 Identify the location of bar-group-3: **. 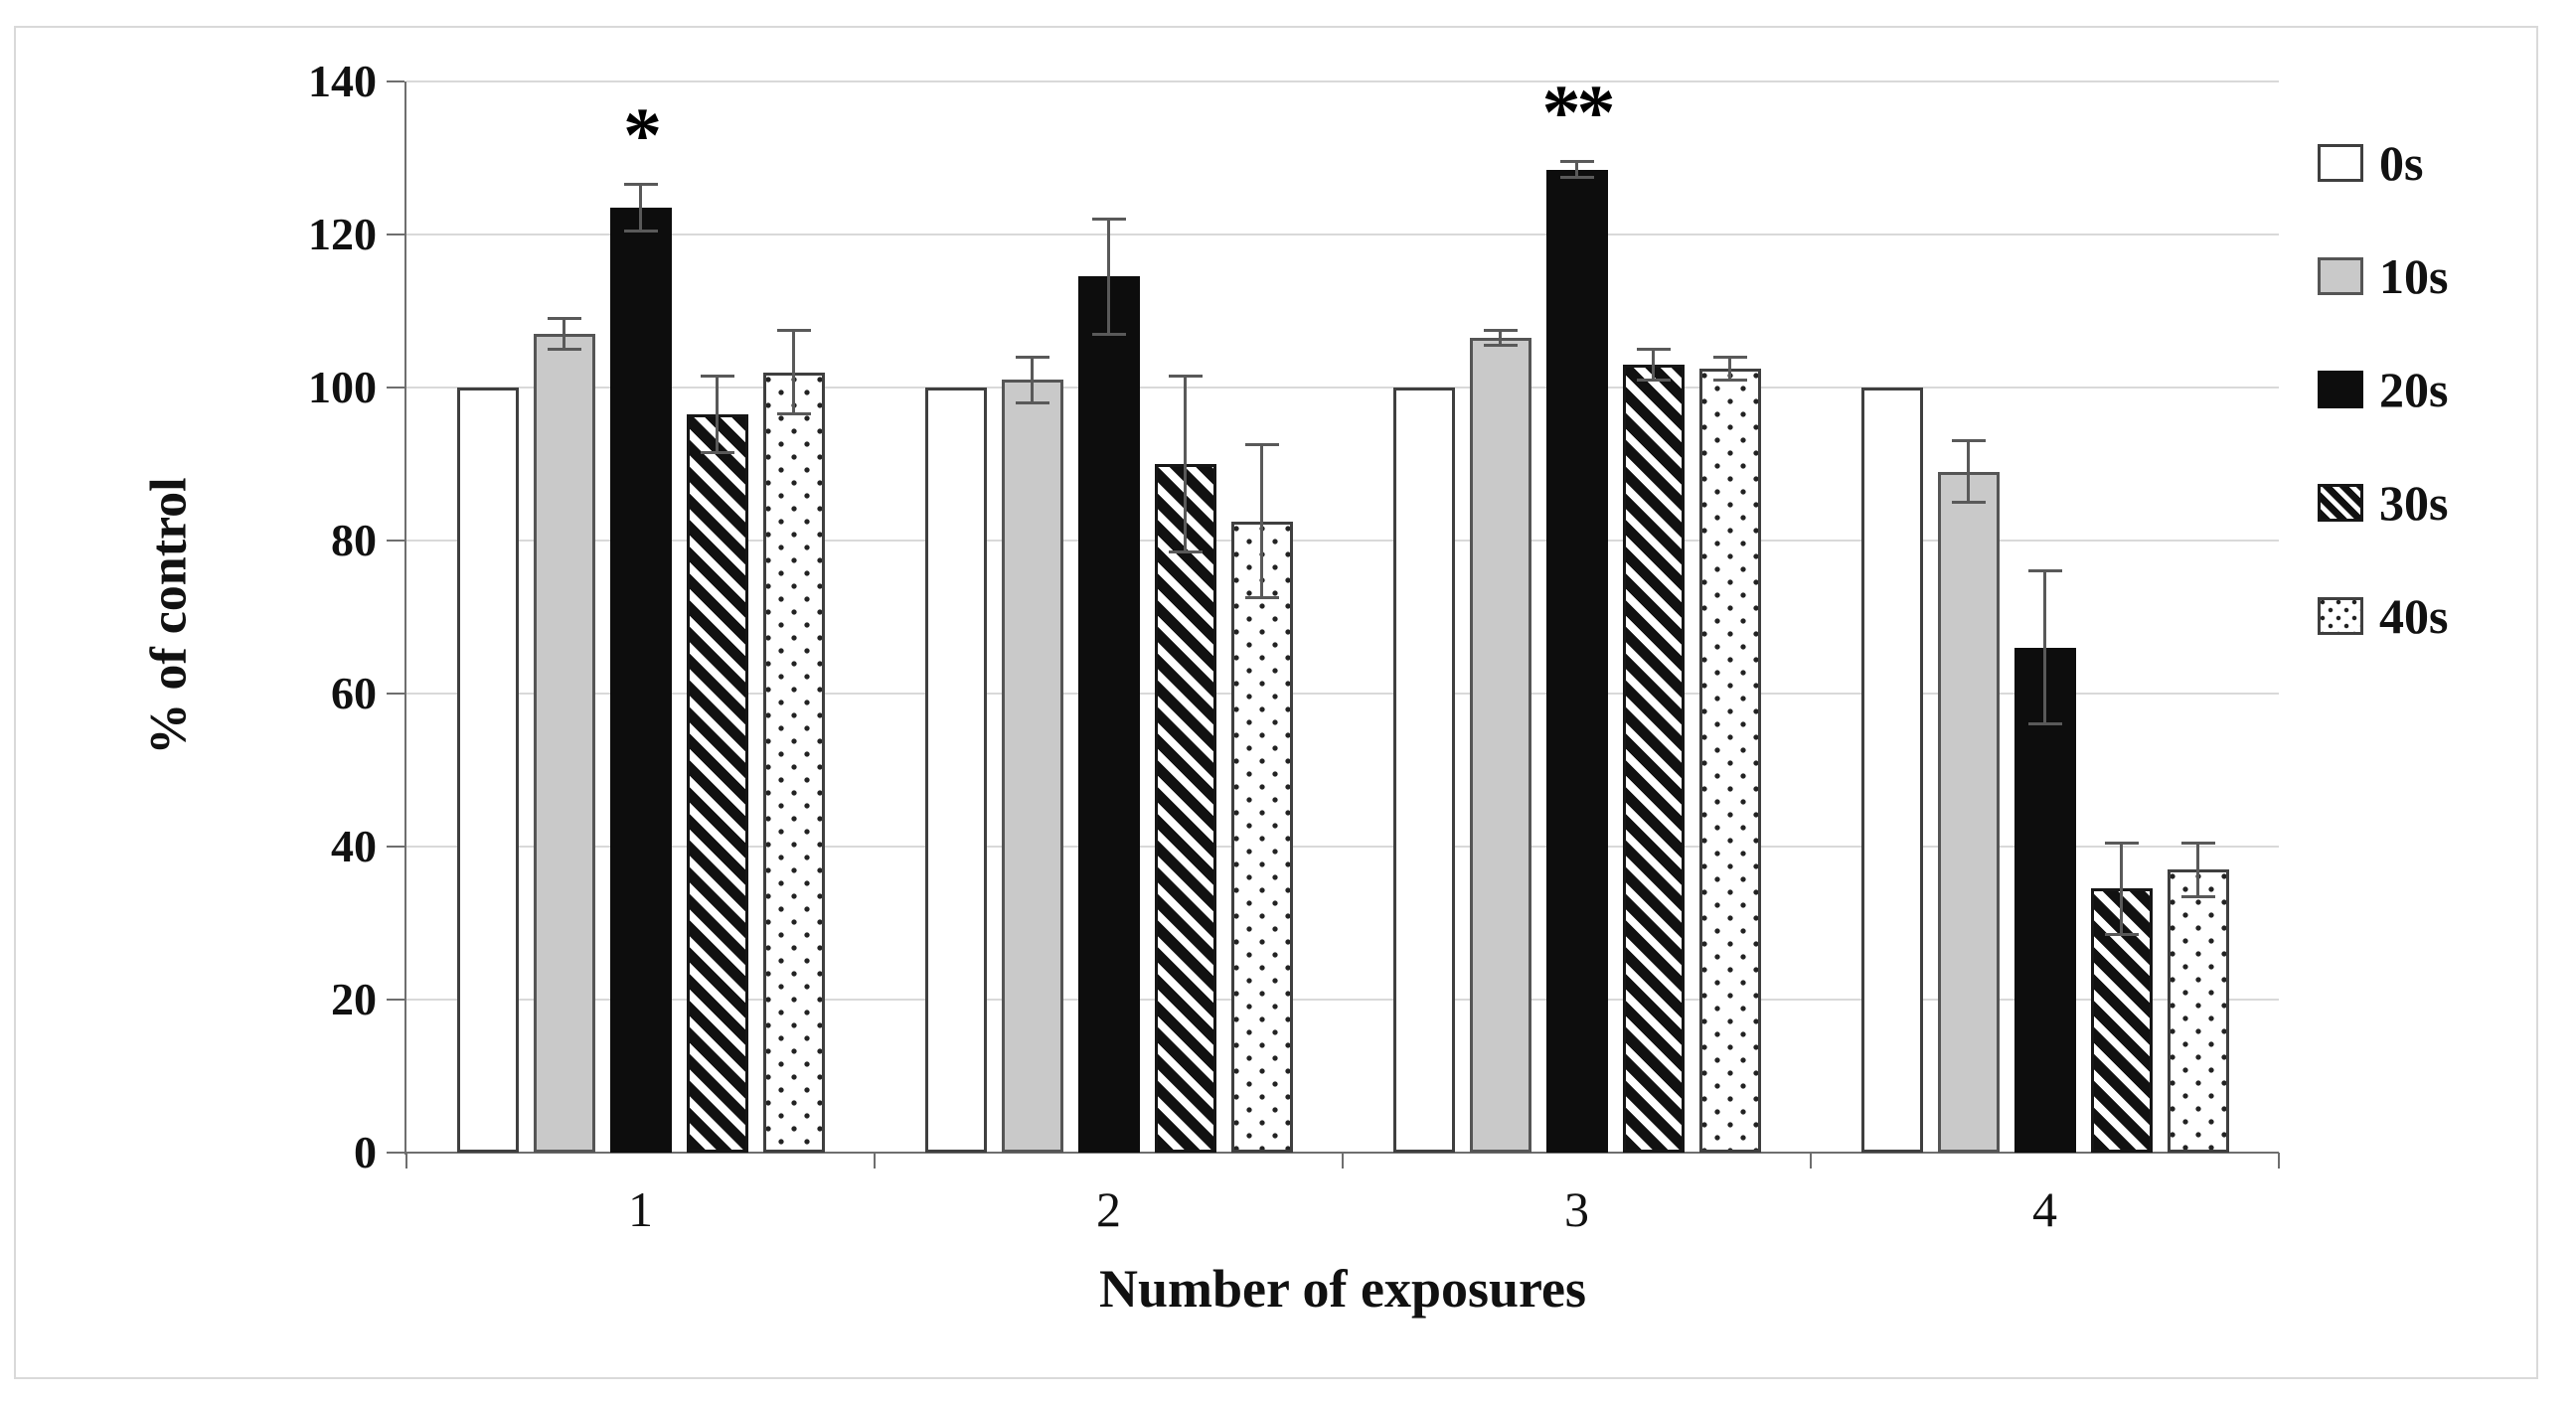
(1577, 613).